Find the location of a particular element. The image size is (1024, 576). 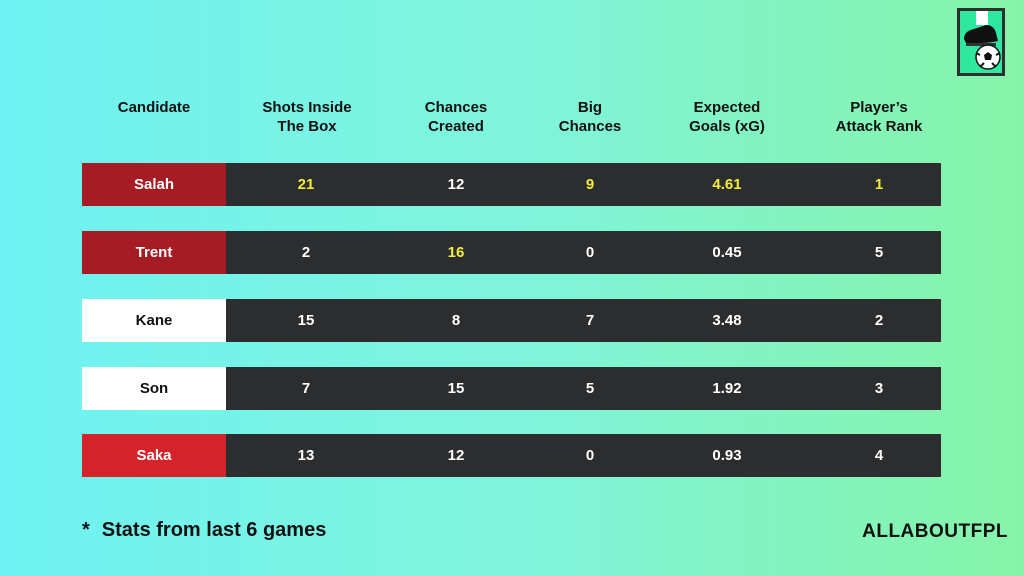

chances-created-value: 8 is located at coordinates (456, 320).